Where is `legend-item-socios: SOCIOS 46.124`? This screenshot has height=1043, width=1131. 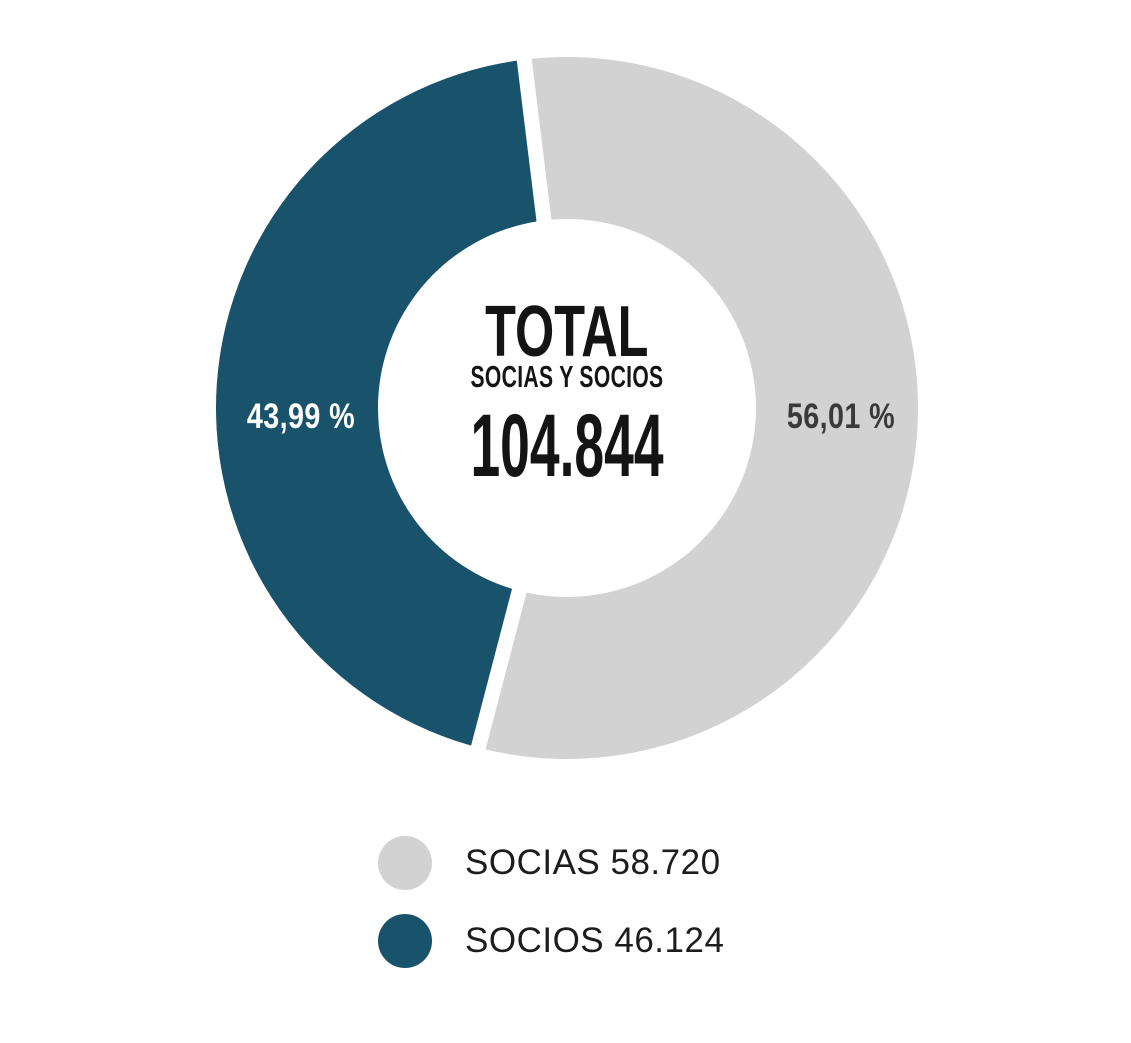 legend-item-socios: SOCIOS 46.124 is located at coordinates (551, 941).